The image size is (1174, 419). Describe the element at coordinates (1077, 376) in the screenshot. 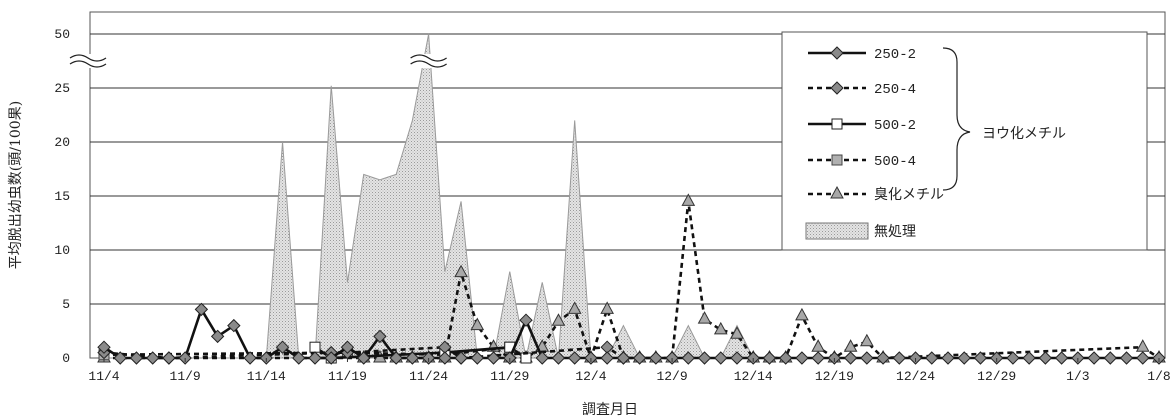

I see `x-tick-label: 1/3` at that location.